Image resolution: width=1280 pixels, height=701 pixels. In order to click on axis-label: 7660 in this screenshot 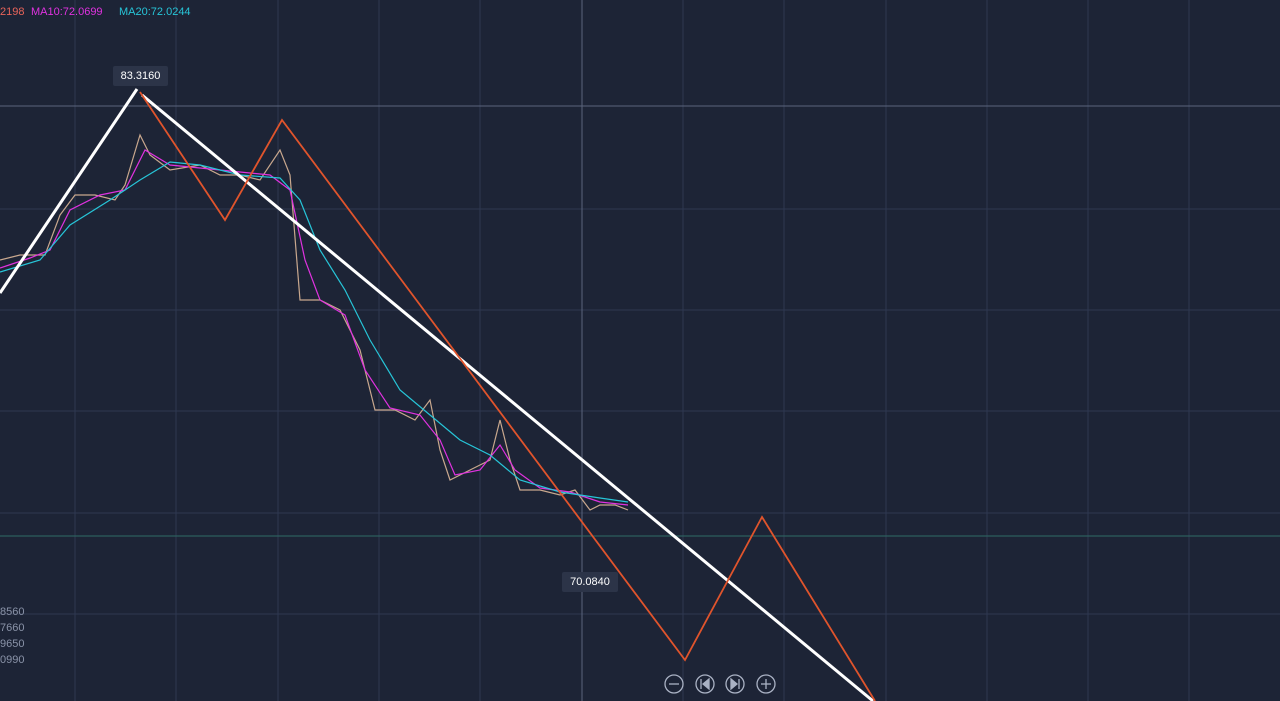, I will do `click(12, 628)`.